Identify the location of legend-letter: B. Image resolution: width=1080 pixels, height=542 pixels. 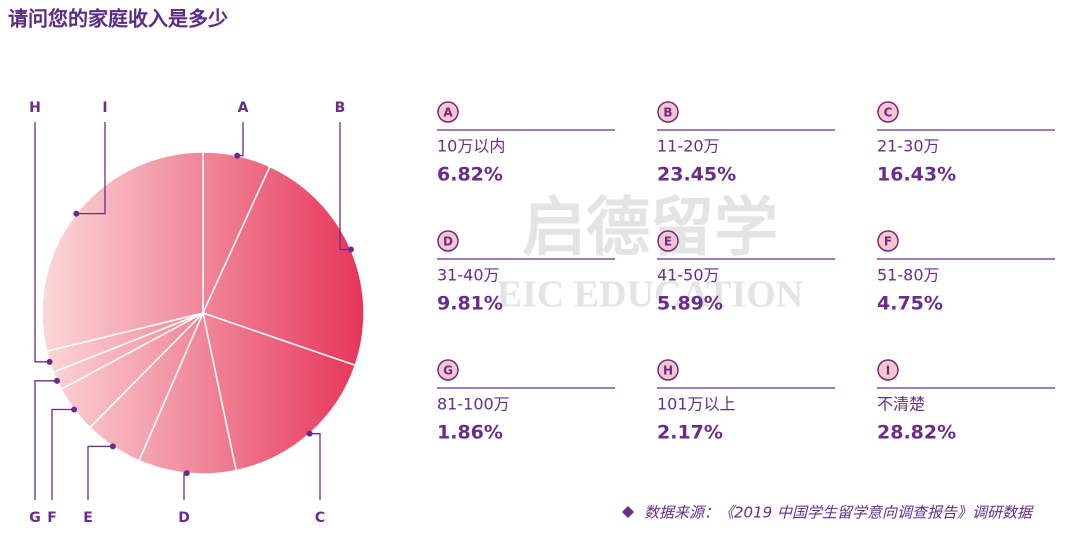
(667, 113).